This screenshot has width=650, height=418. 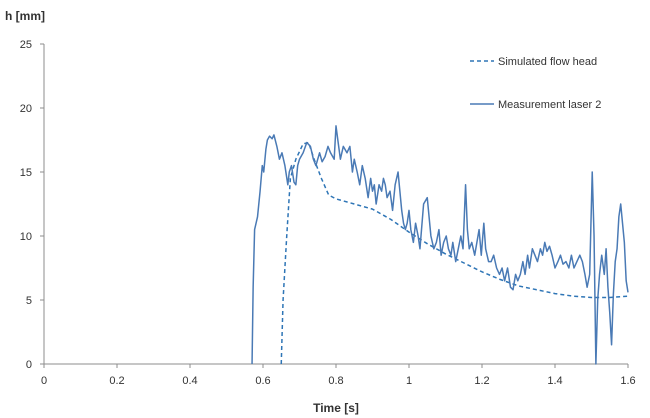 I want to click on y-tick-label: 15, so click(x=26, y=173).